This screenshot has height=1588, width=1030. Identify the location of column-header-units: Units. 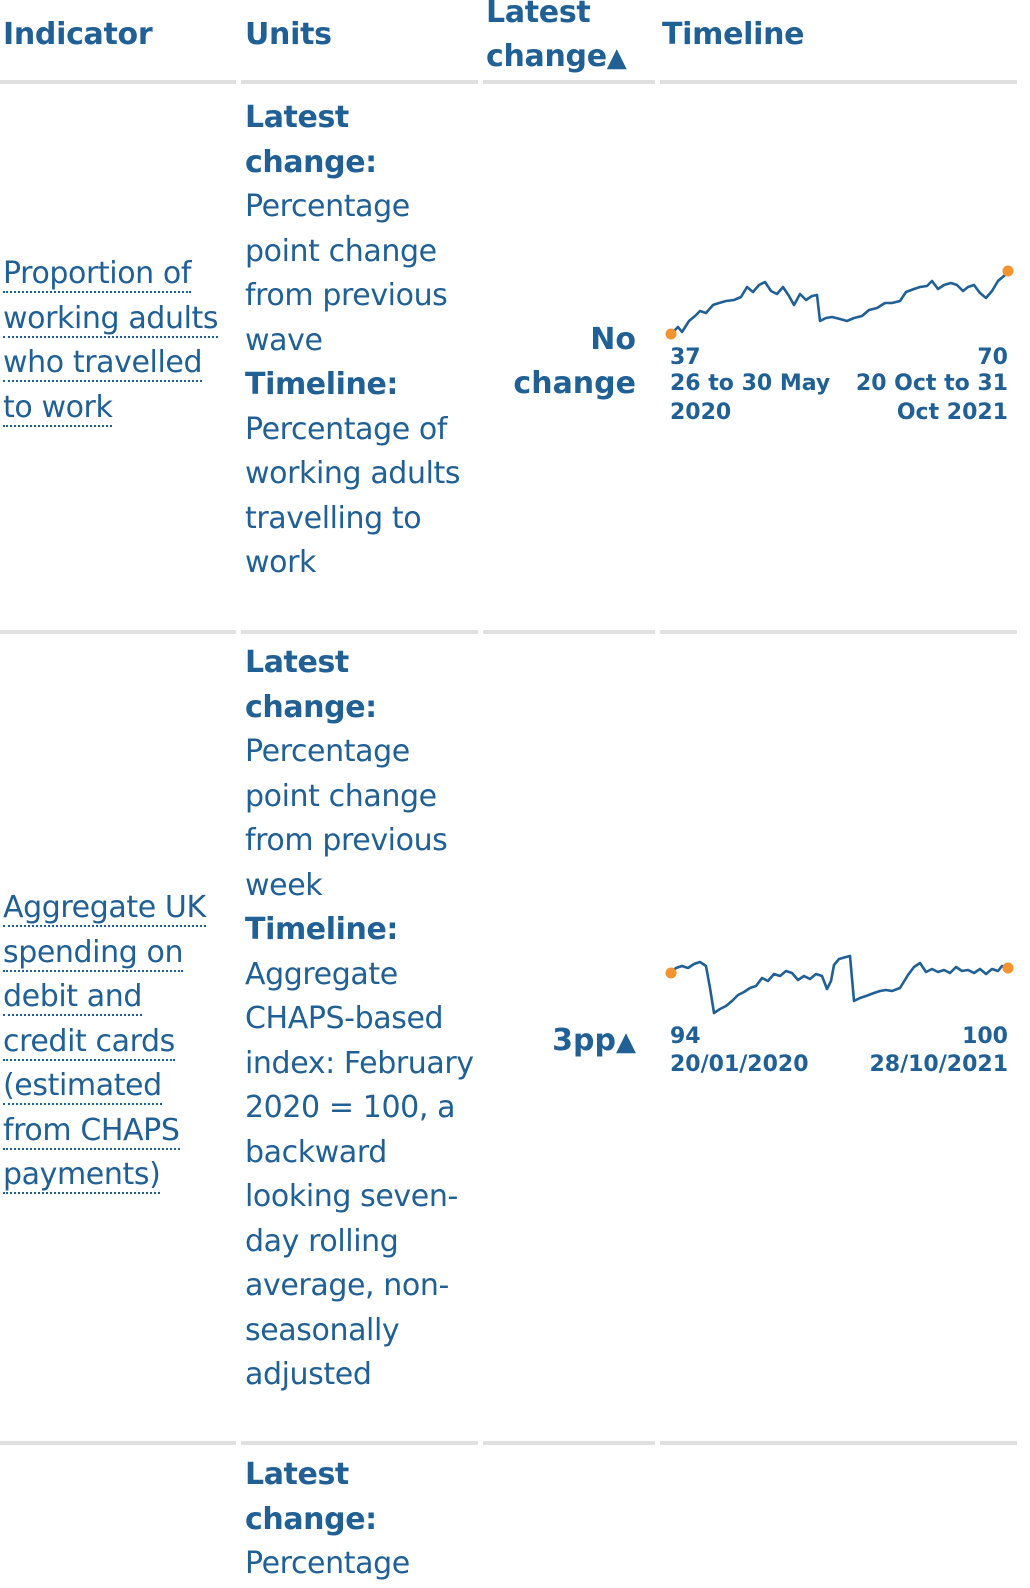
(288, 34).